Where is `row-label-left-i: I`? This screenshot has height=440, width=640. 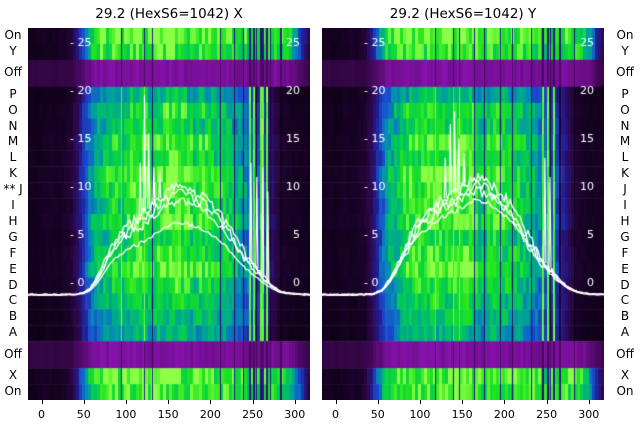
row-label-left-i: I is located at coordinates (13, 205).